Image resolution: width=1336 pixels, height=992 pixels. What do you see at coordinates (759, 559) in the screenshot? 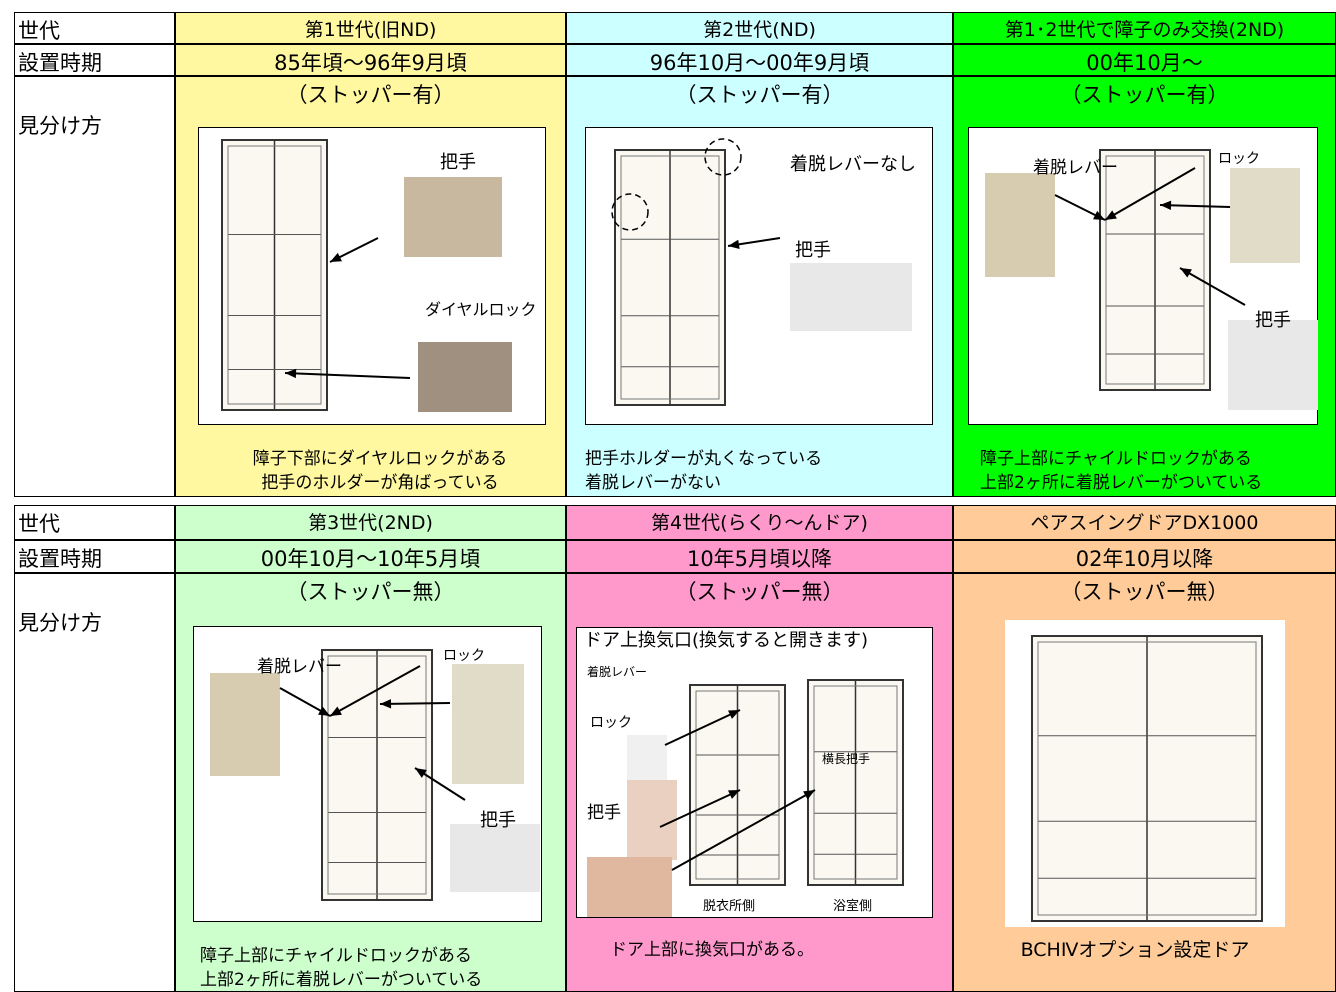
I see `period: 10年5月頃以降` at bounding box center [759, 559].